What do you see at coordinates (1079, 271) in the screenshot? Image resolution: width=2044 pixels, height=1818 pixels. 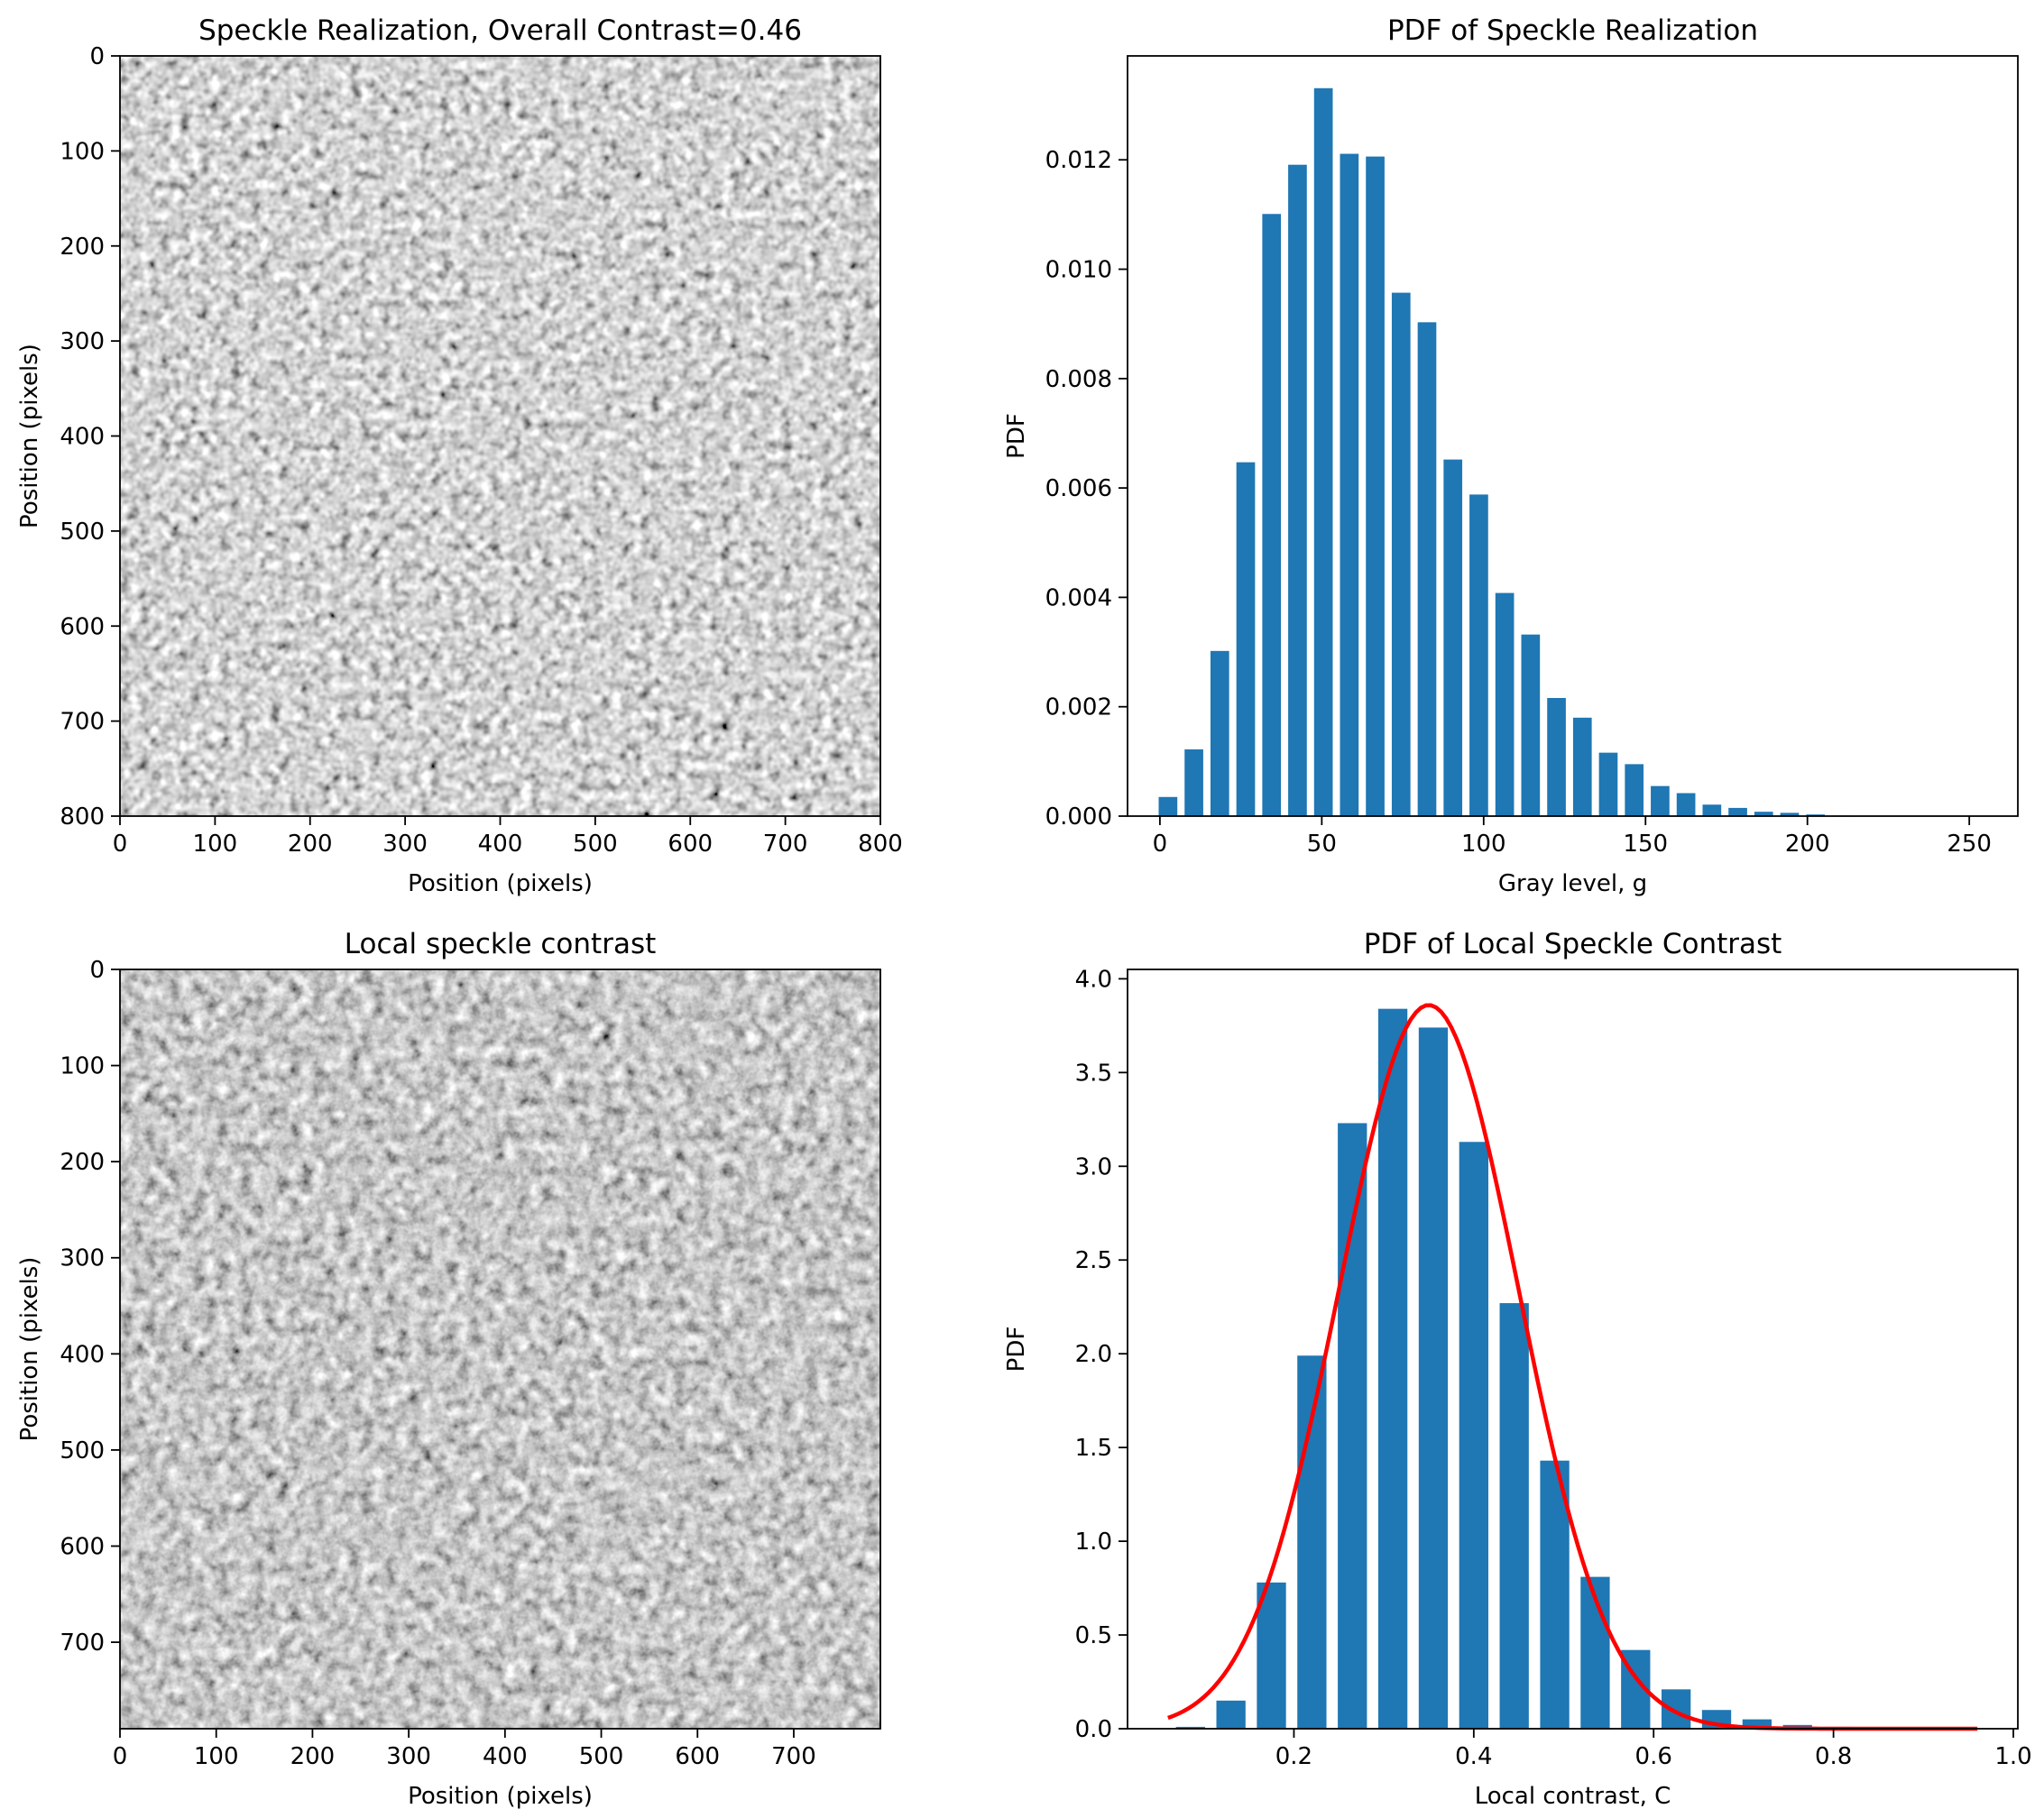 I see `y-tick-label: 0.010` at bounding box center [1079, 271].